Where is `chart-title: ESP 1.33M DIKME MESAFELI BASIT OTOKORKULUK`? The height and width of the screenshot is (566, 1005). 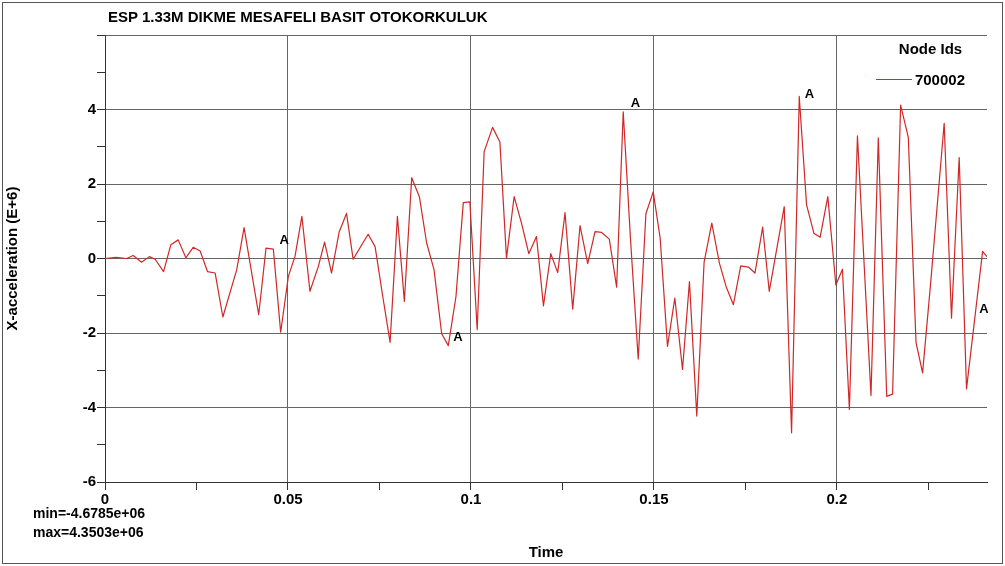
chart-title: ESP 1.33M DIKME MESAFELI BASIT OTOKORKULUK is located at coordinates (298, 16).